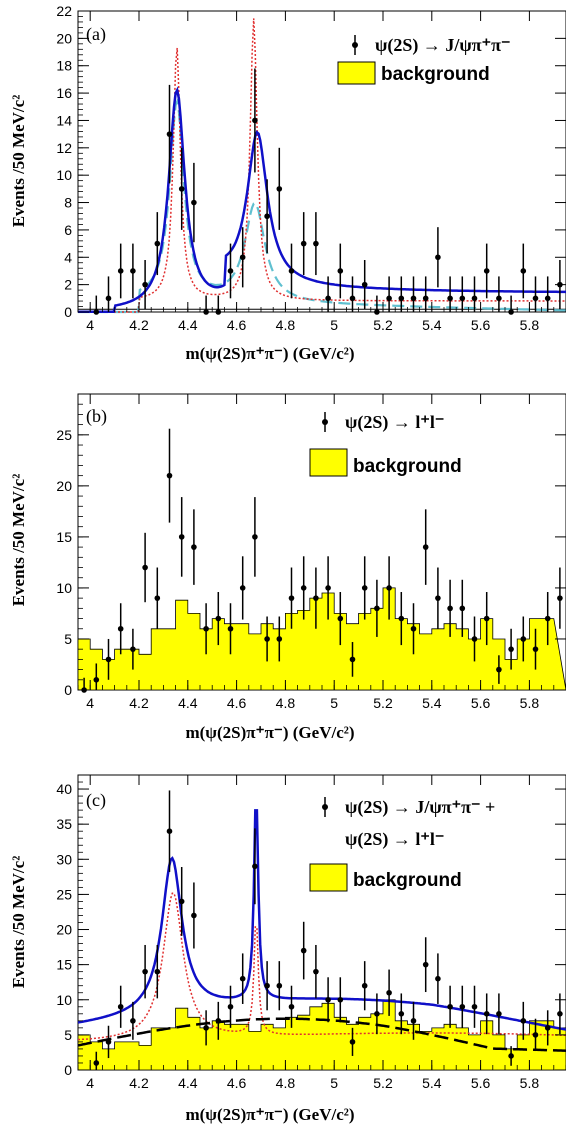  Describe the element at coordinates (64, 66) in the screenshot. I see `y-tick-label: 18` at that location.